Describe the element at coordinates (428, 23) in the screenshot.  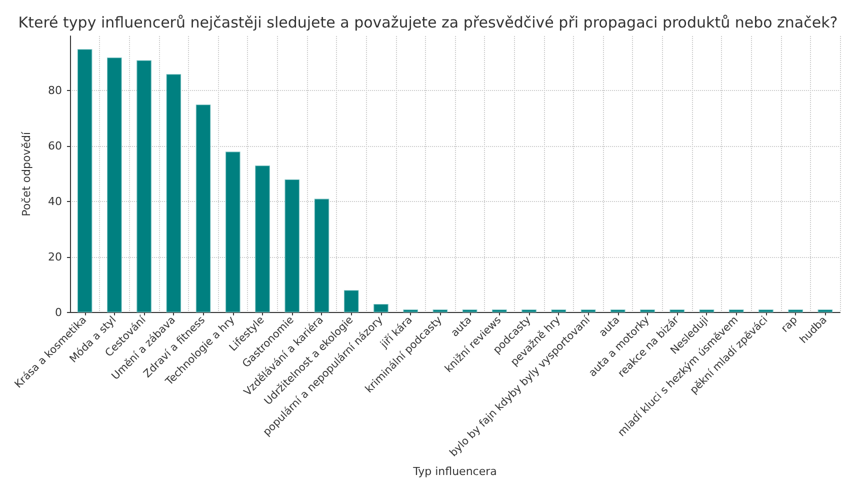
I see `chart-title: Které typy influencerů nejčastěji sledujete a považujete za přesvědčivé při propagaci produktů nebo značek?` at that location.